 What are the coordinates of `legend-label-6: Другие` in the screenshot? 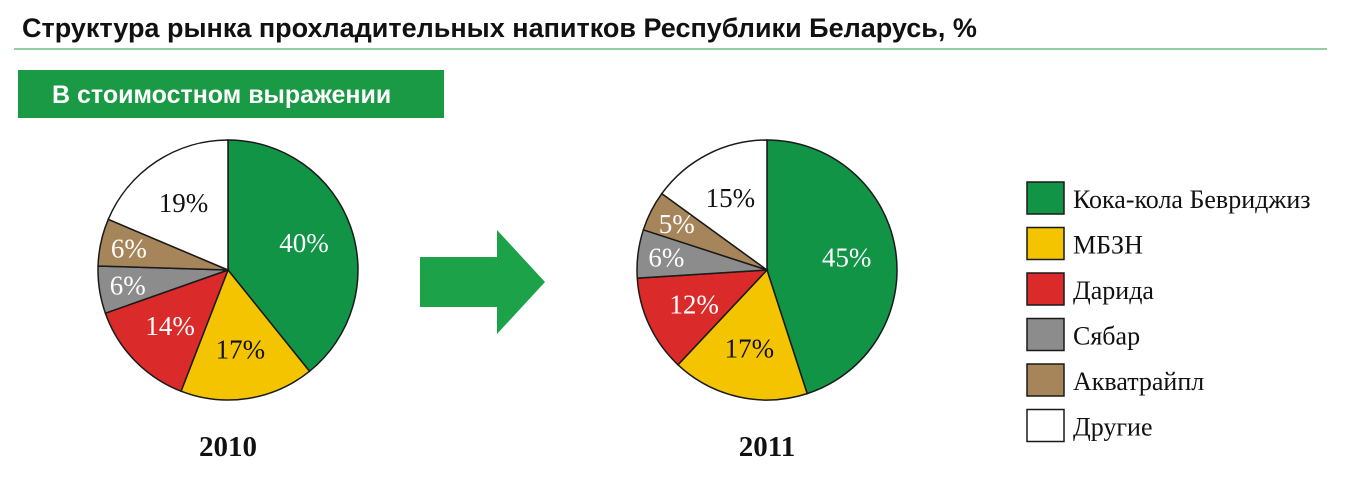 It's located at (1113, 427).